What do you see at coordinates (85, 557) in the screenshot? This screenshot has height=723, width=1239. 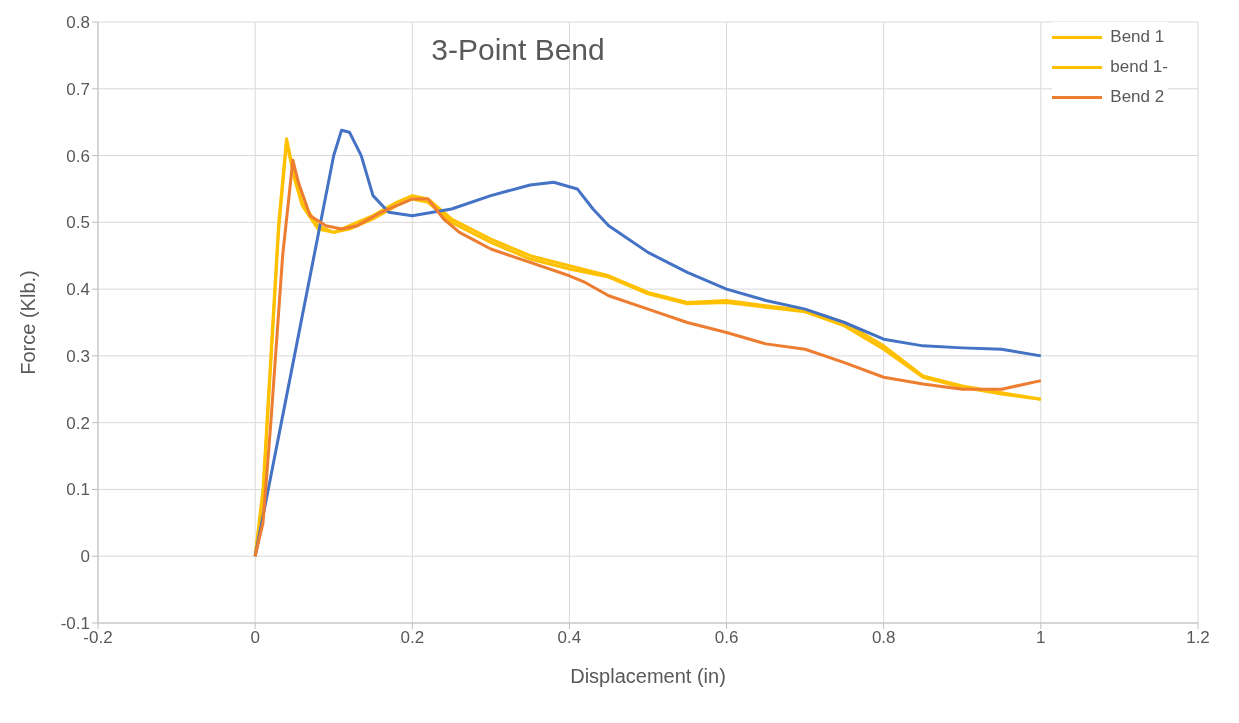 I see `y-tick-label: 0` at bounding box center [85, 557].